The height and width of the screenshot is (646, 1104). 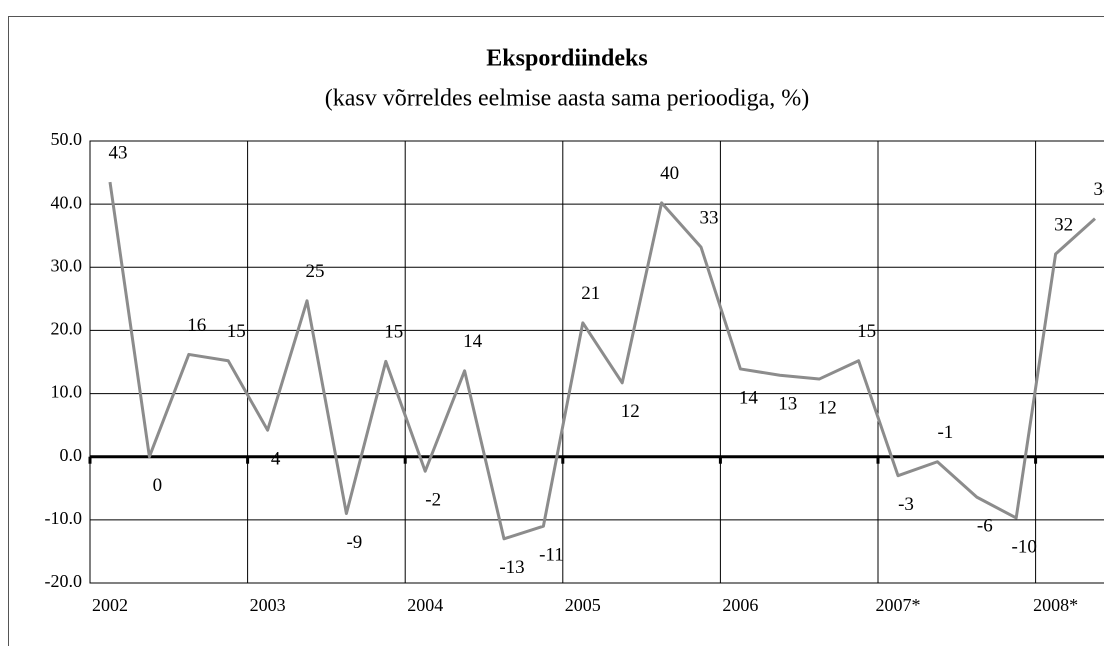 What do you see at coordinates (67, 329) in the screenshot?
I see `y-tick-label: 20.0` at bounding box center [67, 329].